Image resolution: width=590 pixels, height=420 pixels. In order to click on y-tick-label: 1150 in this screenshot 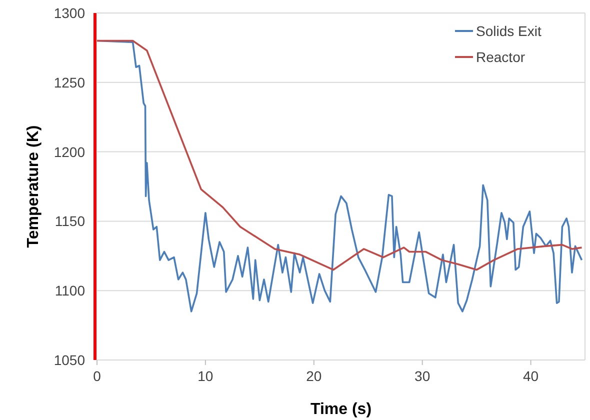, I will do `click(70, 221)`.